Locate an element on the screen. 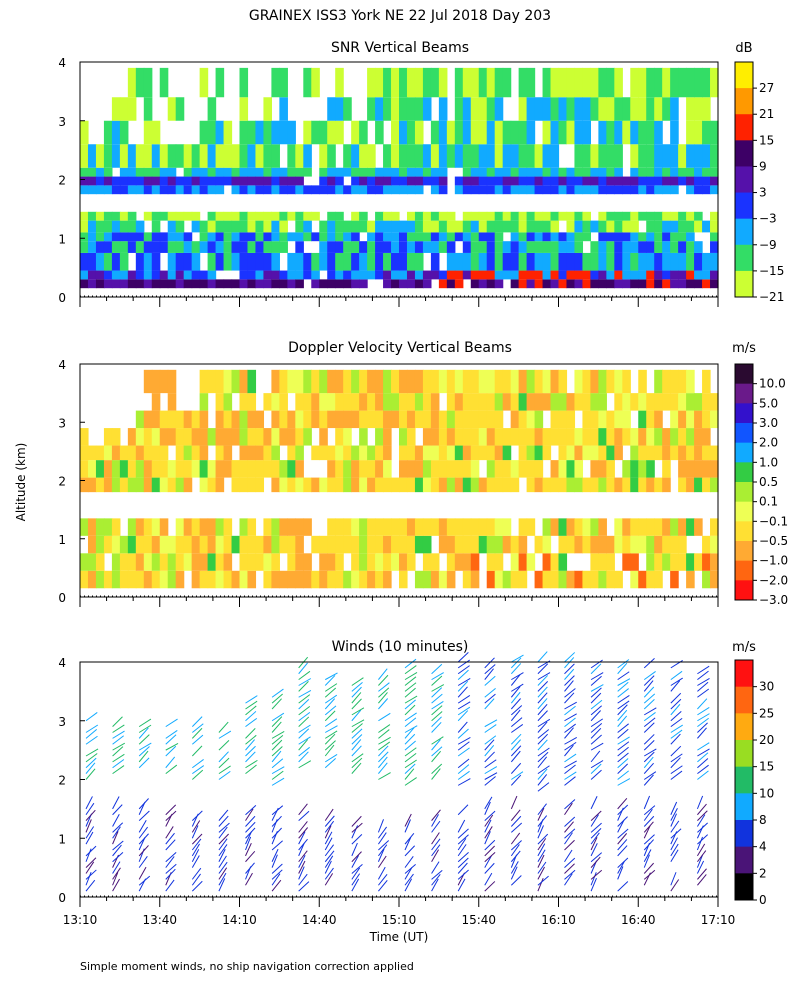 The height and width of the screenshot is (1000, 800). snr-colorbar-swatch is located at coordinates (744, 258).